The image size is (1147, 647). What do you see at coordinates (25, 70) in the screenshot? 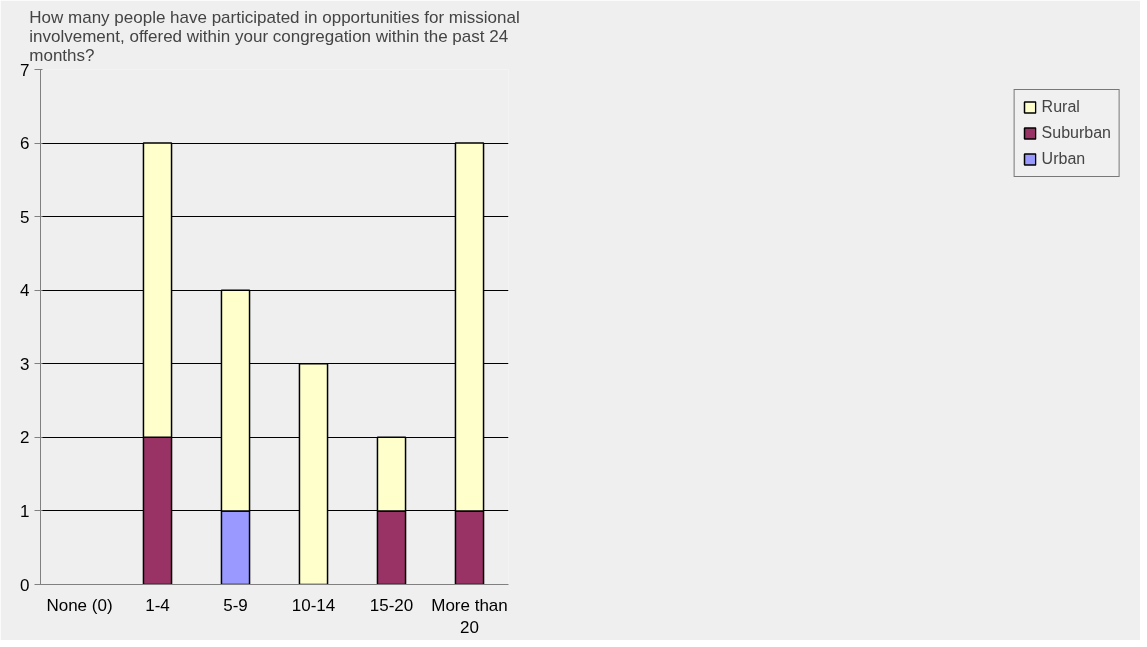
I see `y-tick-label: 7` at bounding box center [25, 70].